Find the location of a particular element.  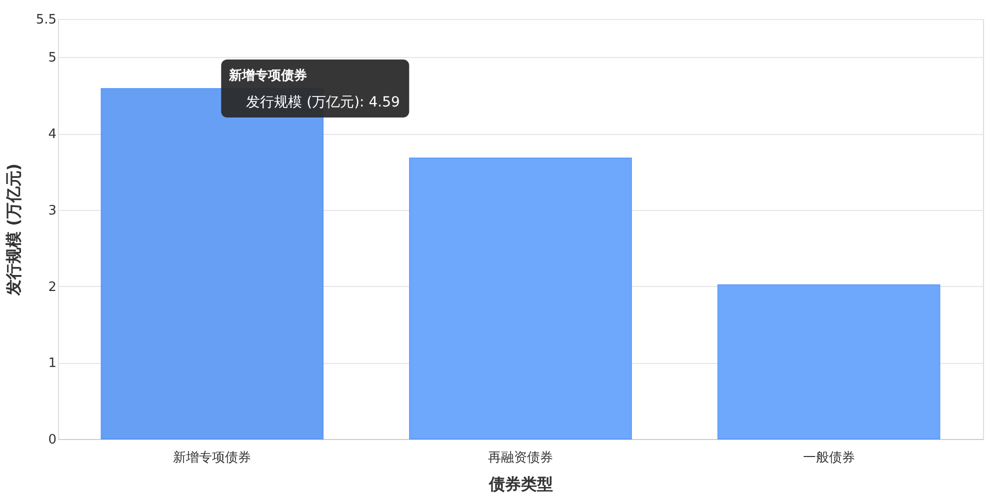

x-axis-title: 债券类型 is located at coordinates (520, 484).